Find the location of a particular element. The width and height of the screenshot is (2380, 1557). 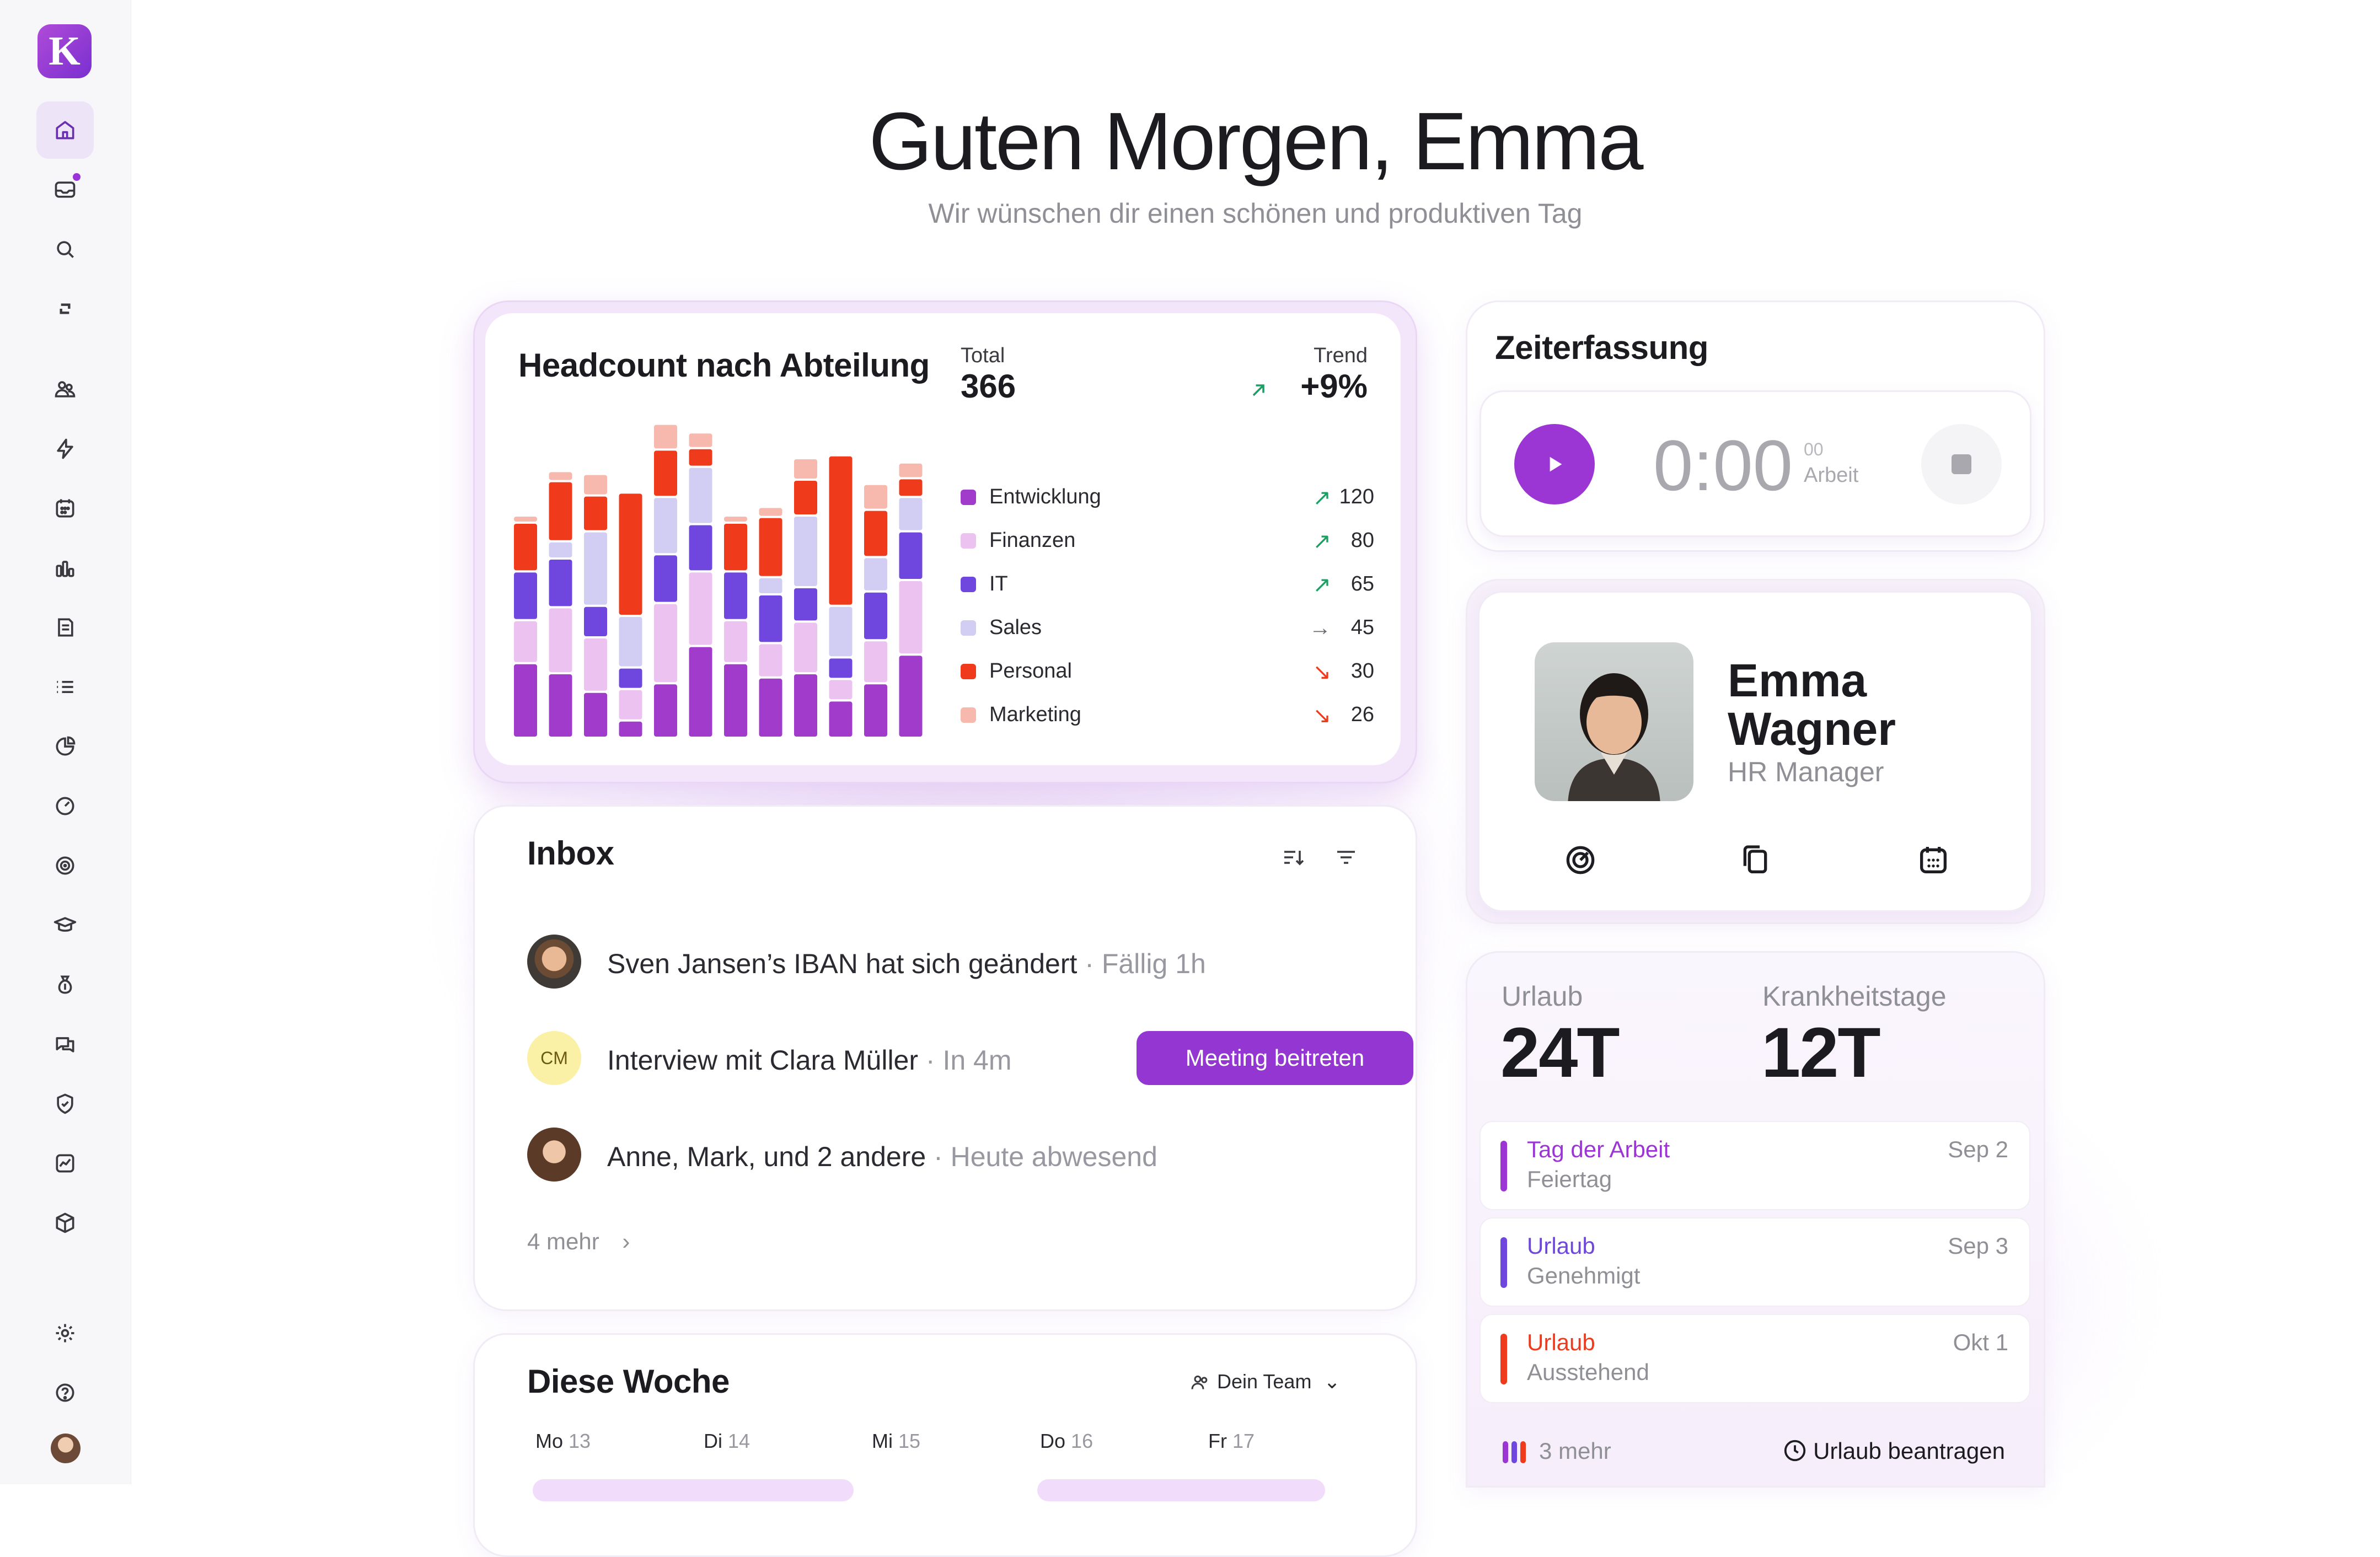

activity-chart-icon is located at coordinates (65, 1163).